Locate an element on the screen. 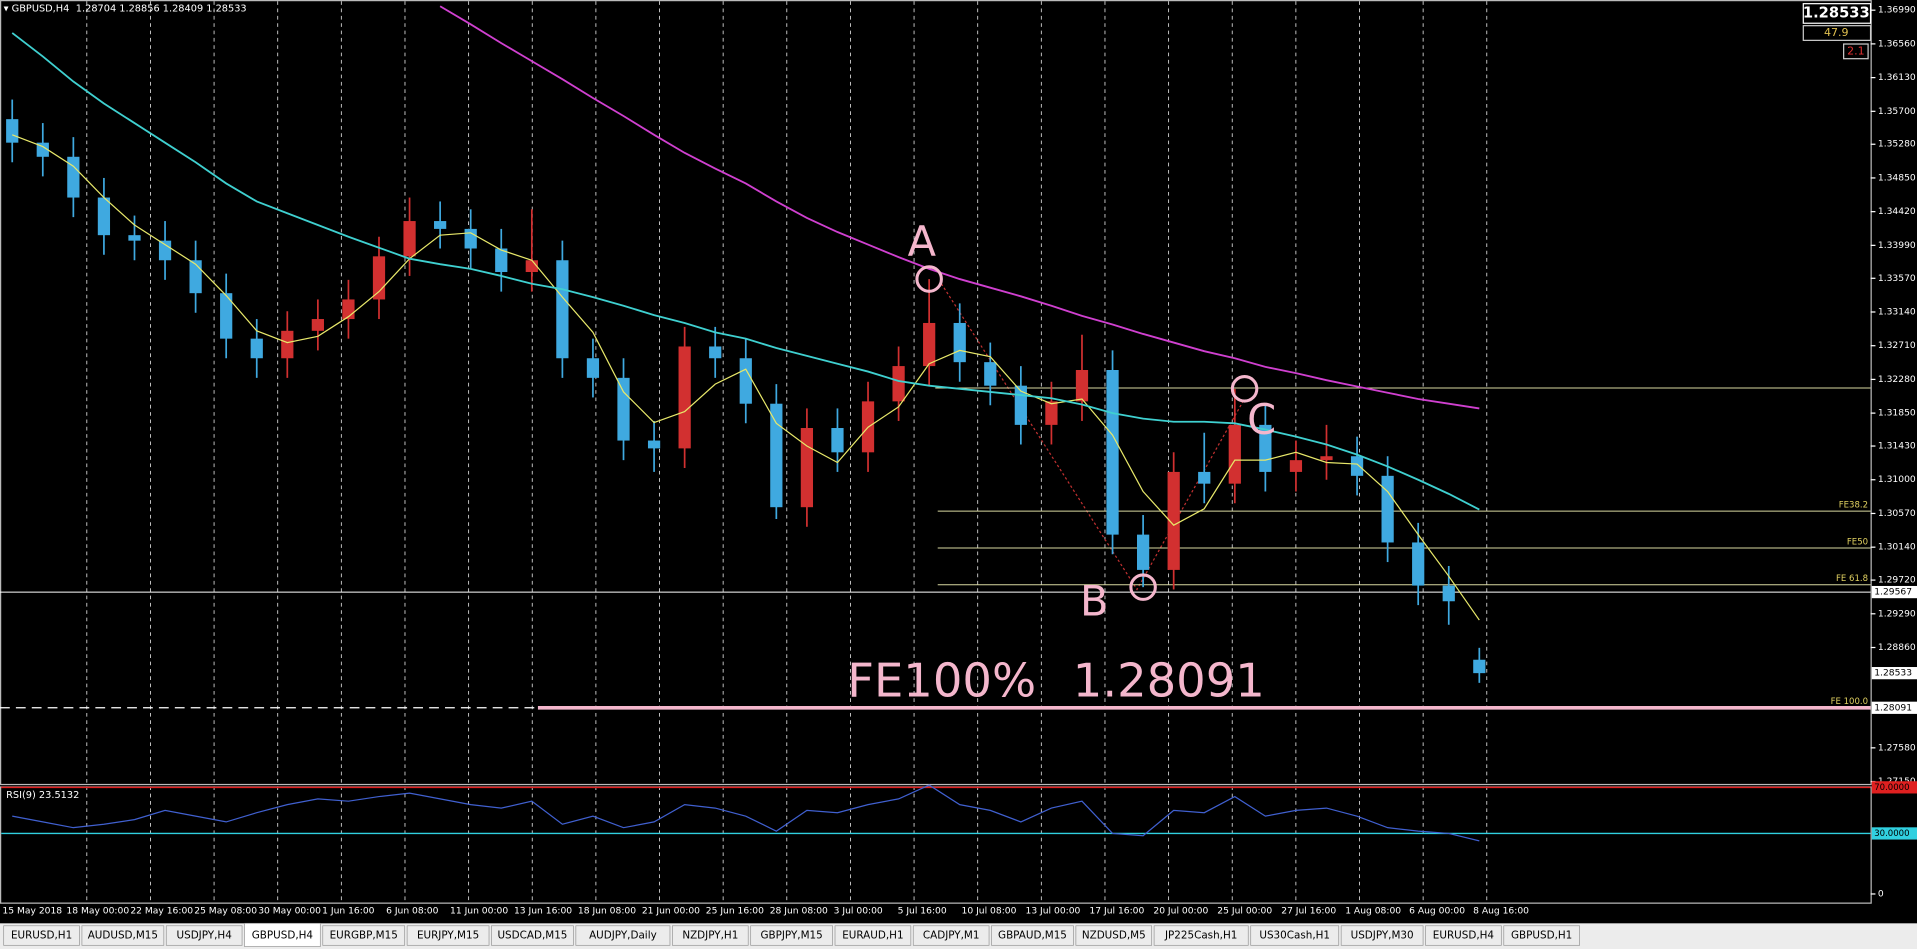 The height and width of the screenshot is (949, 1917). x-tick-label: 8 Aug 16:00 is located at coordinates (1501, 911).